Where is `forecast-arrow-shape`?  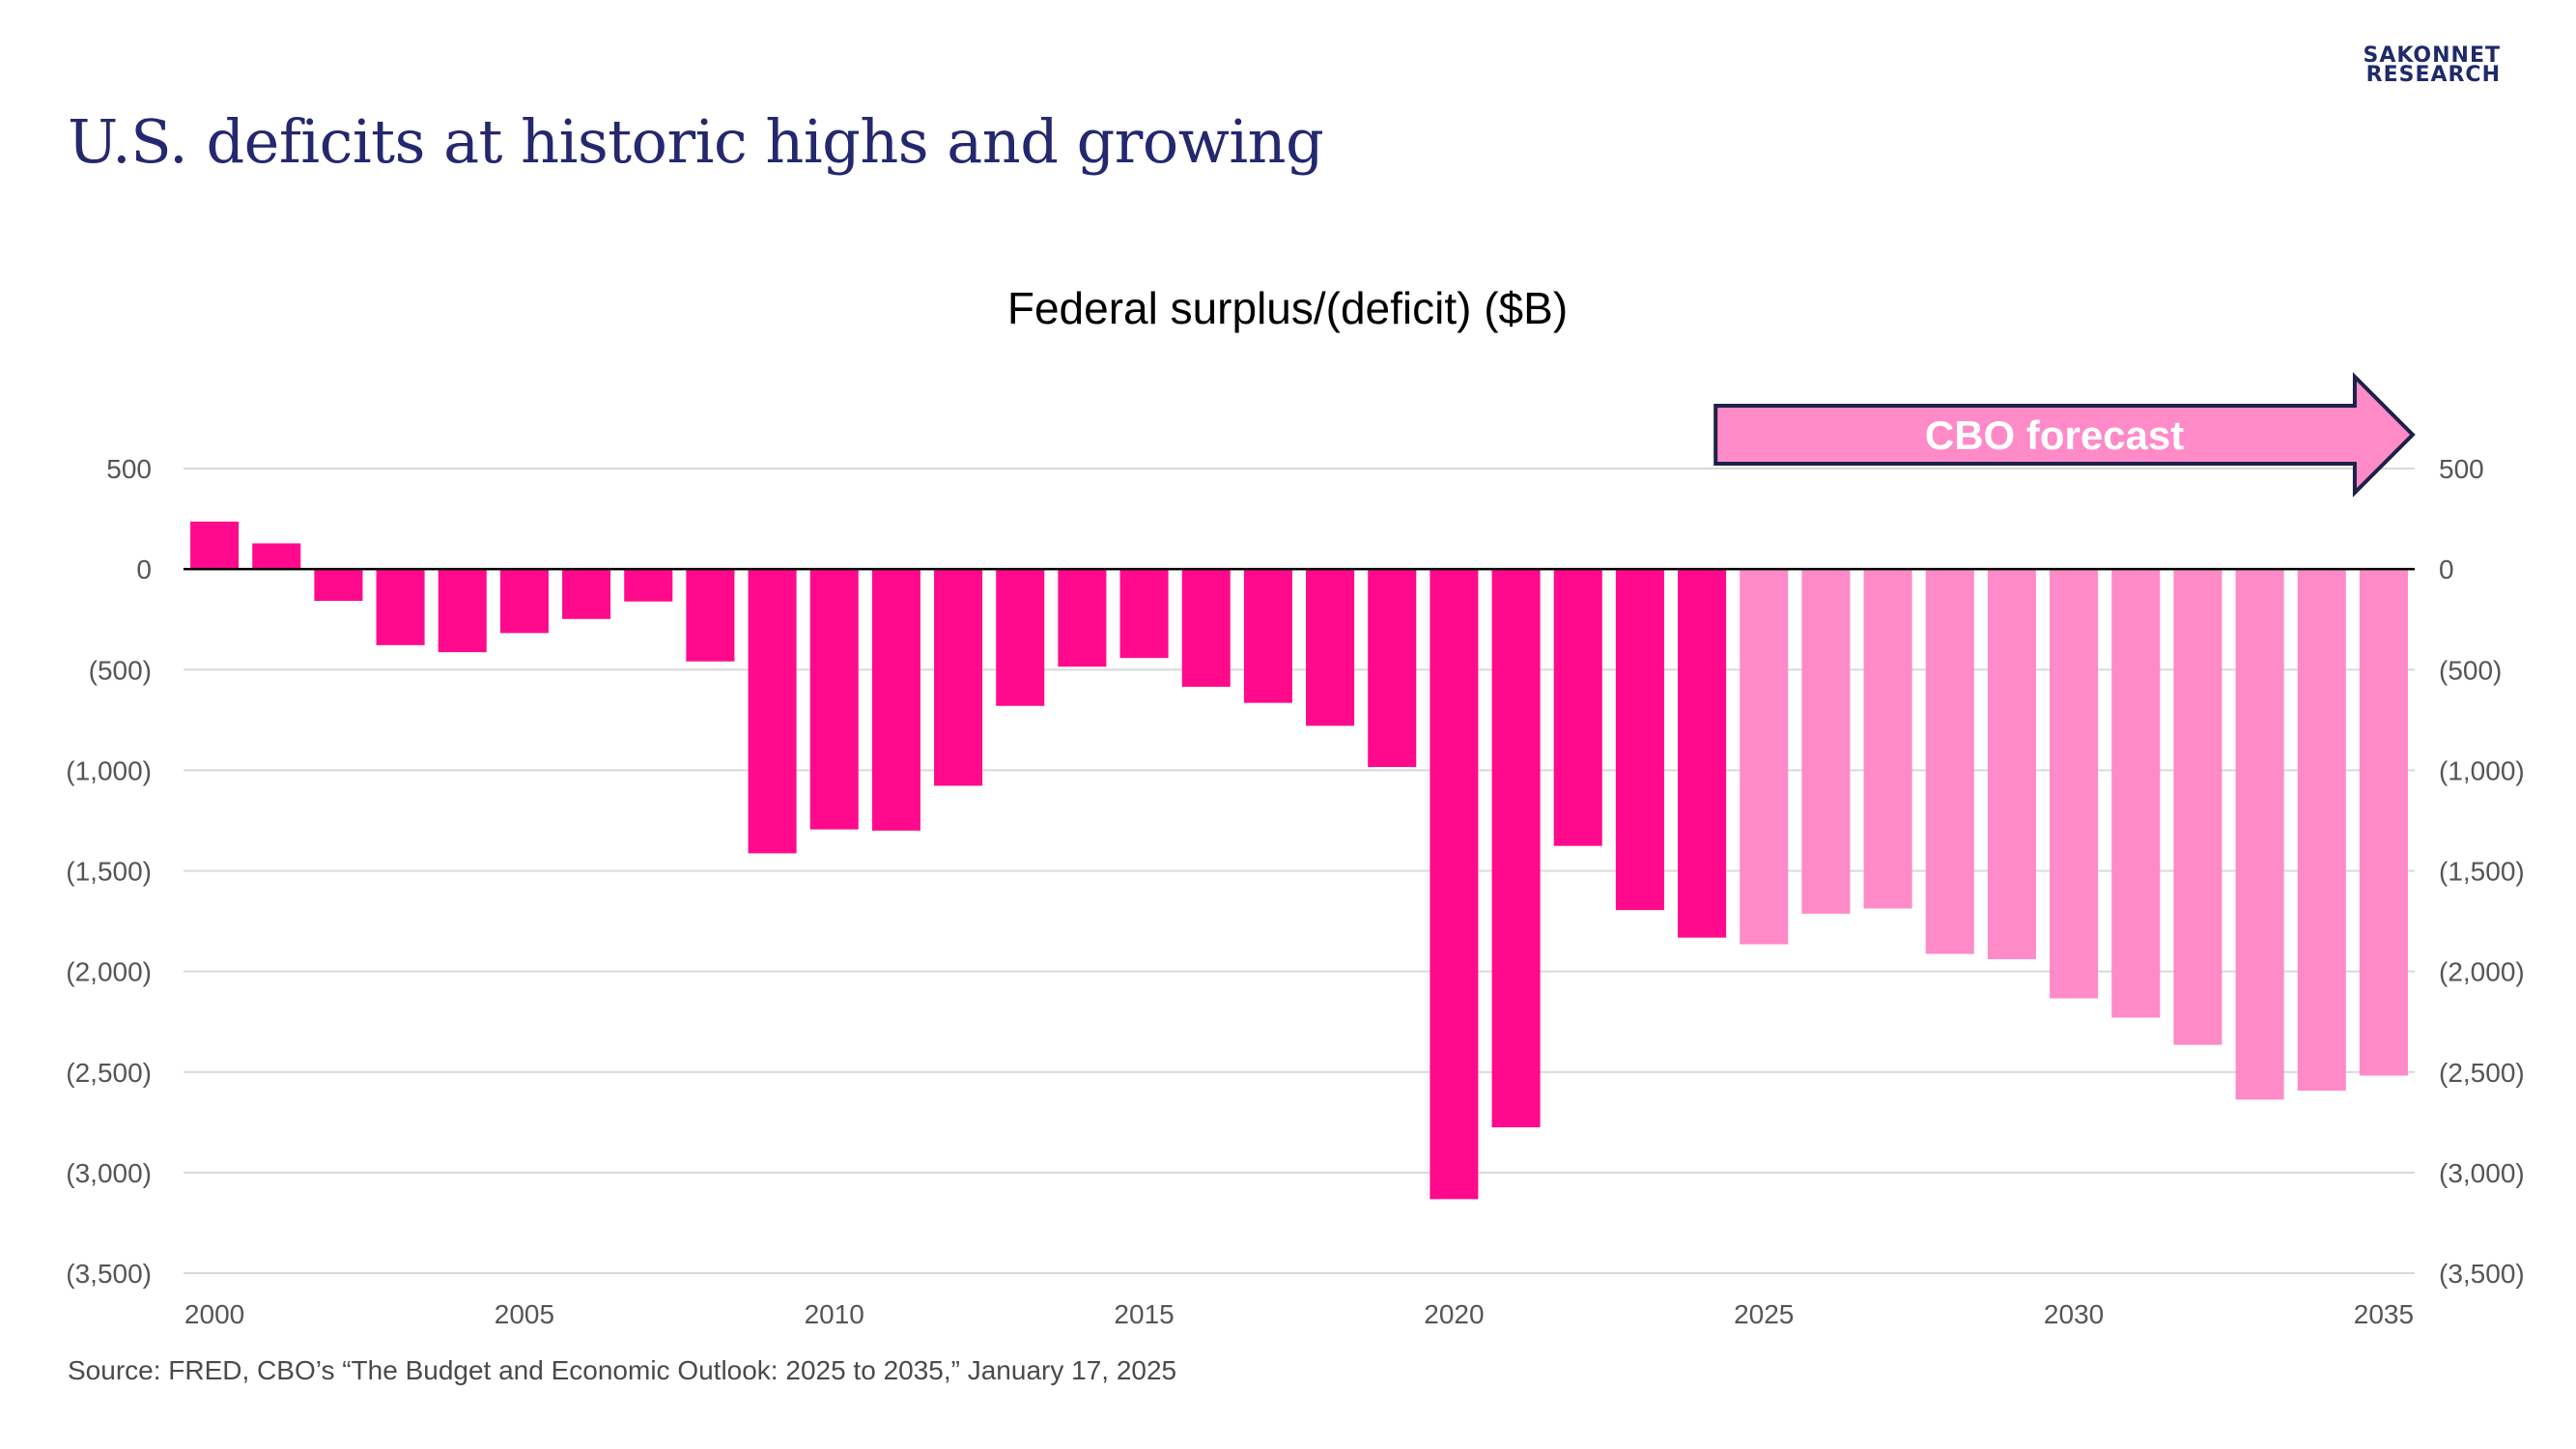 forecast-arrow-shape is located at coordinates (2064, 434).